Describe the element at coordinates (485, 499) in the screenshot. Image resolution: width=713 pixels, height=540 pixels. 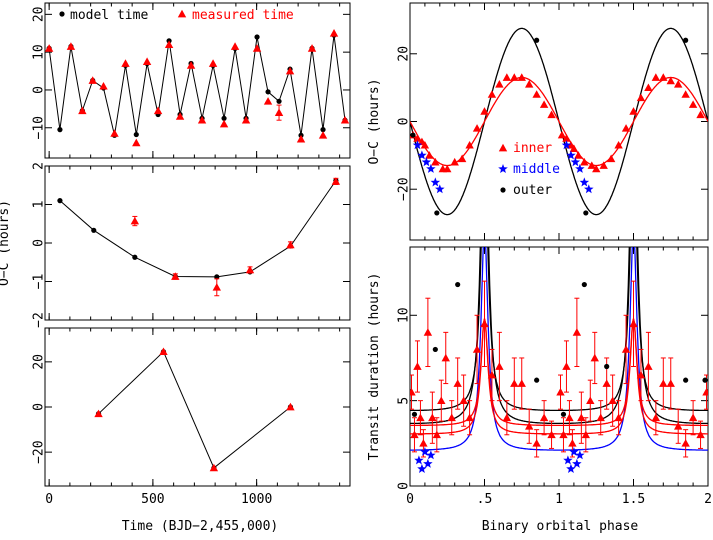
I see `x-tick-label: .5` at that location.